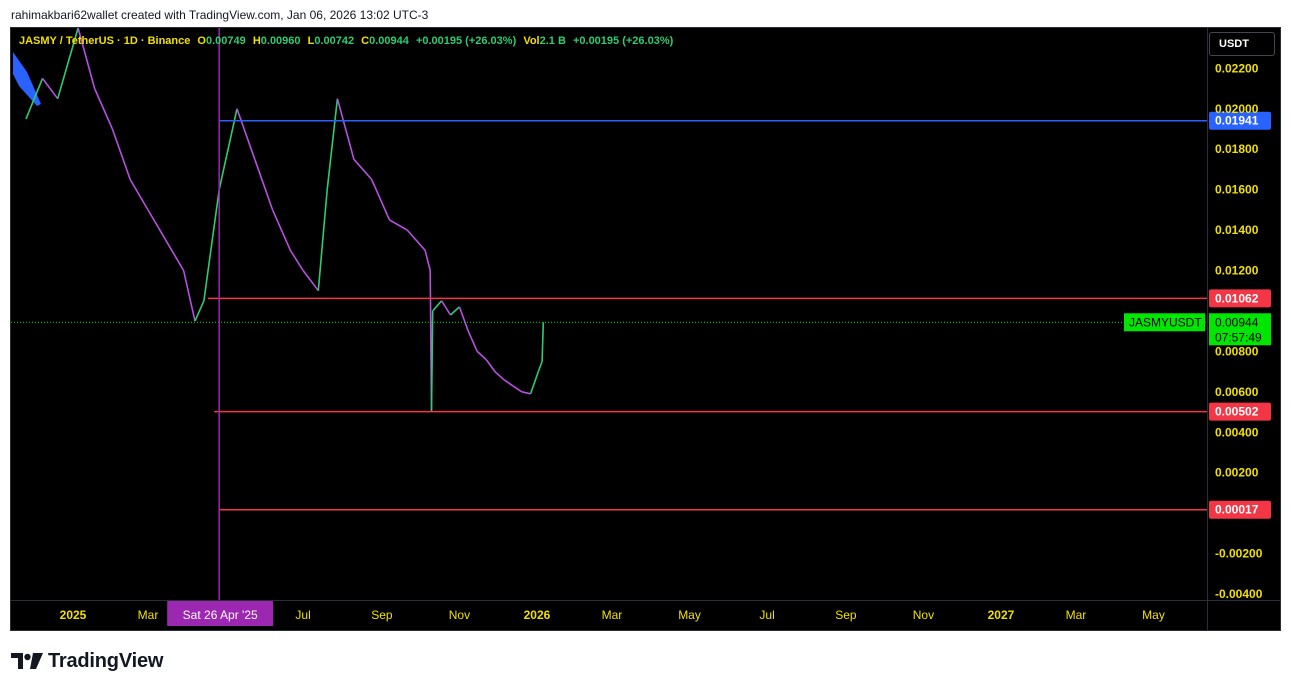 This screenshot has width=1291, height=691. I want to click on legend-vol-label: Vol, so click(531, 41).